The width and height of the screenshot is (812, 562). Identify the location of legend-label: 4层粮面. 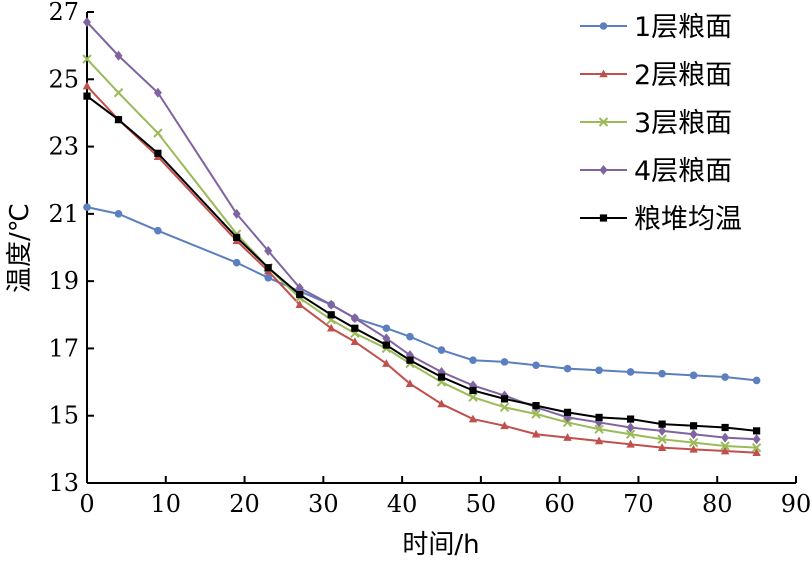
(683, 171).